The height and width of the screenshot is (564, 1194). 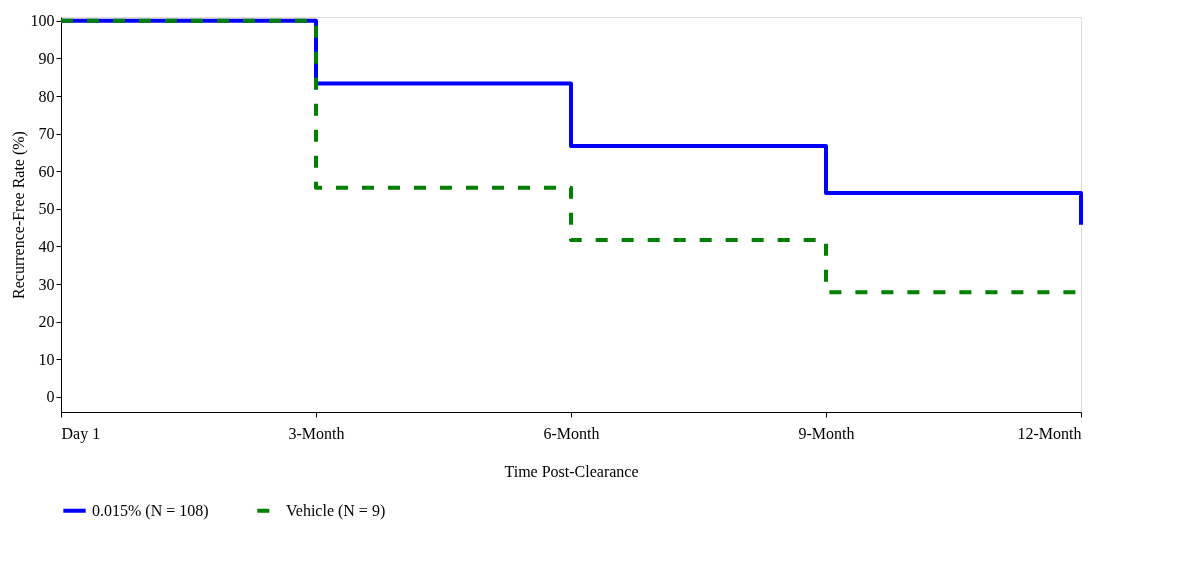 I want to click on y-tick-label: 10, so click(x=46, y=359).